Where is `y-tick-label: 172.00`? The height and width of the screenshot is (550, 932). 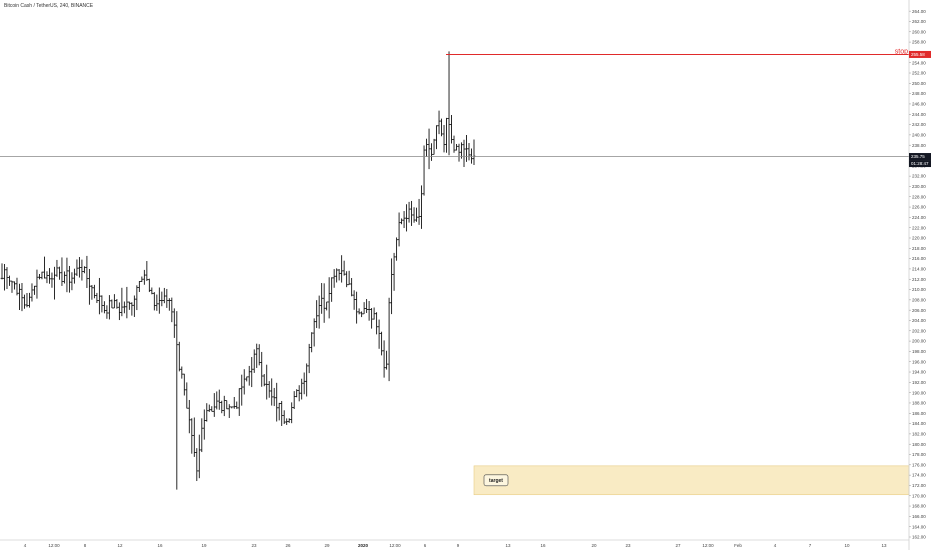
y-tick-label: 172.00 is located at coordinates (919, 485).